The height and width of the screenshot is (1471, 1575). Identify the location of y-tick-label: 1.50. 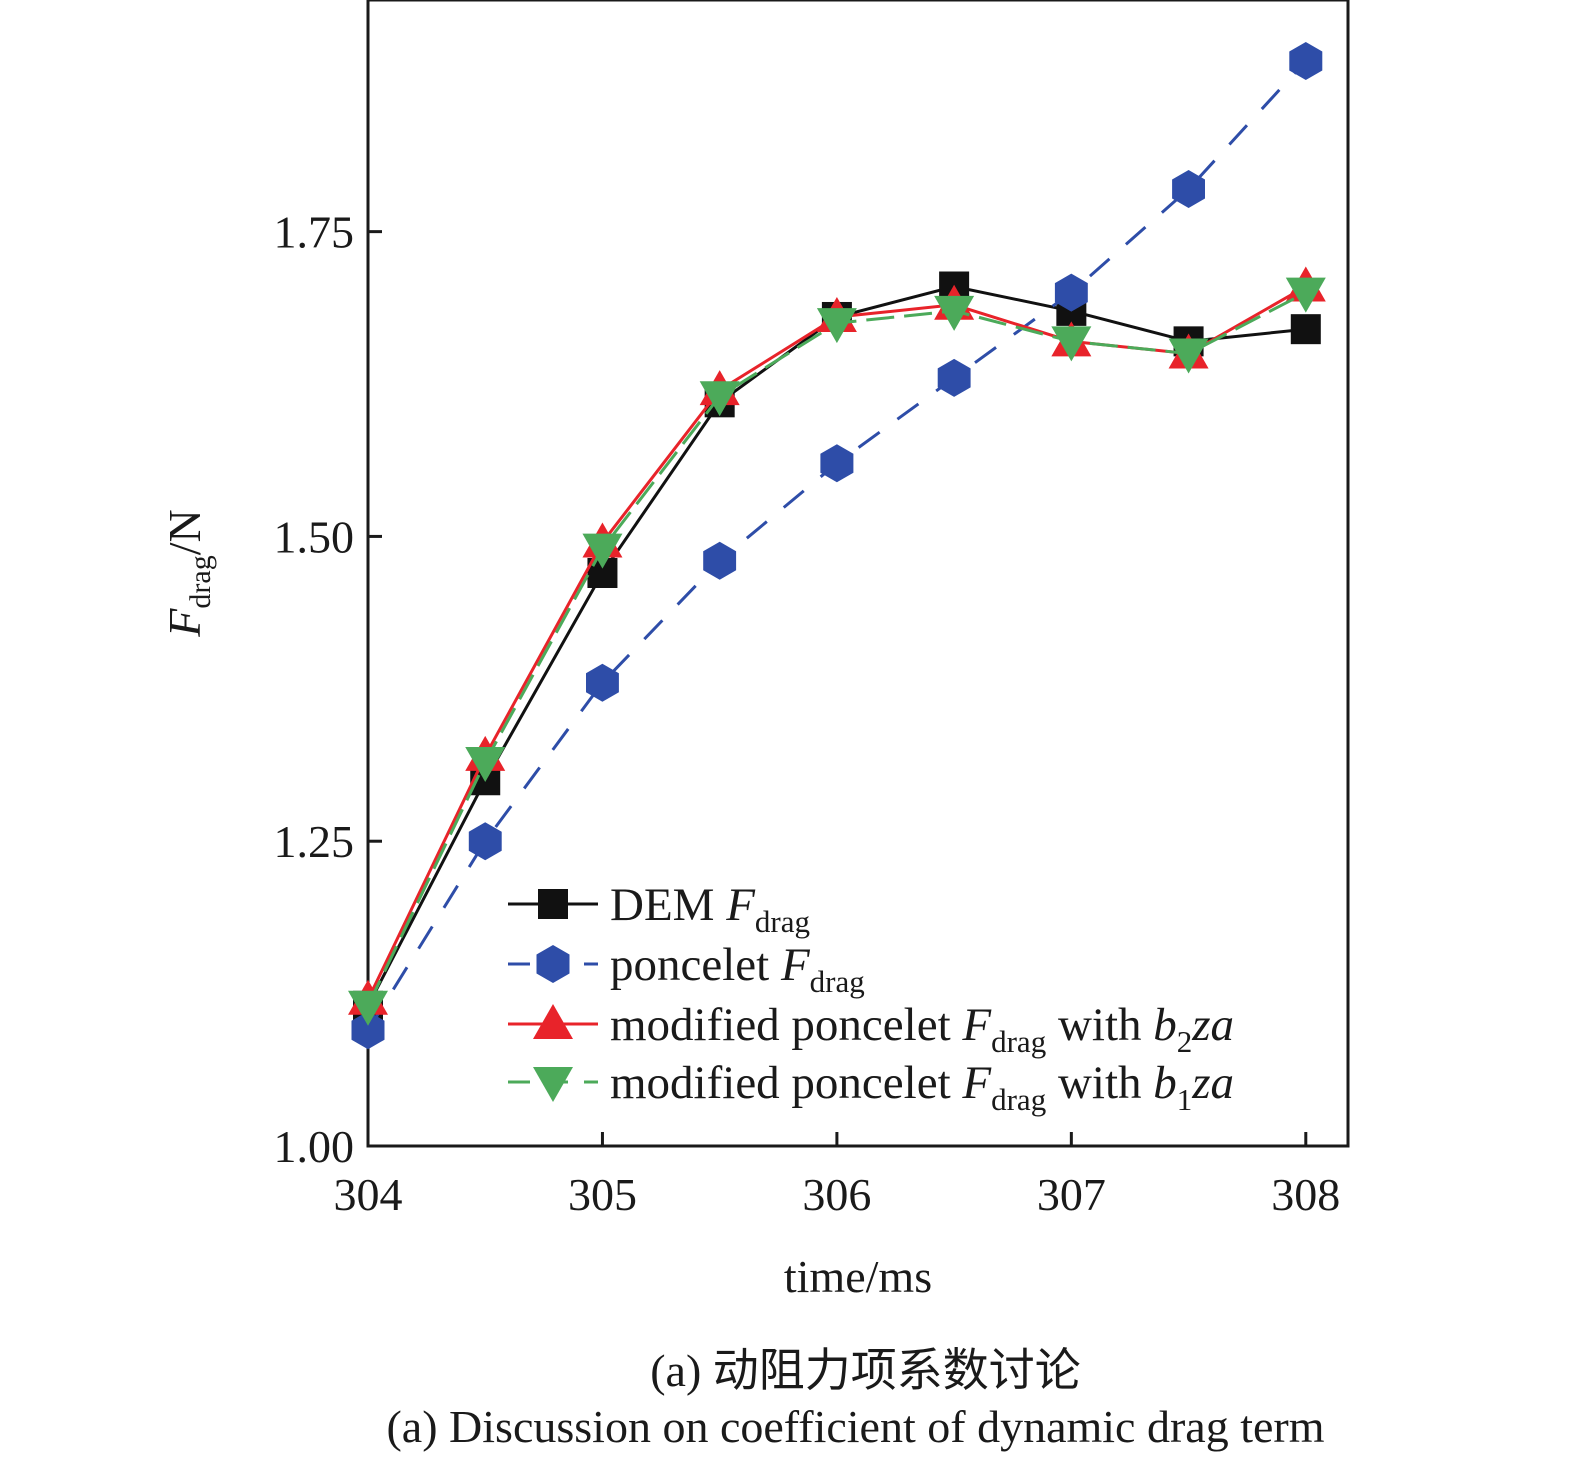
(314, 536).